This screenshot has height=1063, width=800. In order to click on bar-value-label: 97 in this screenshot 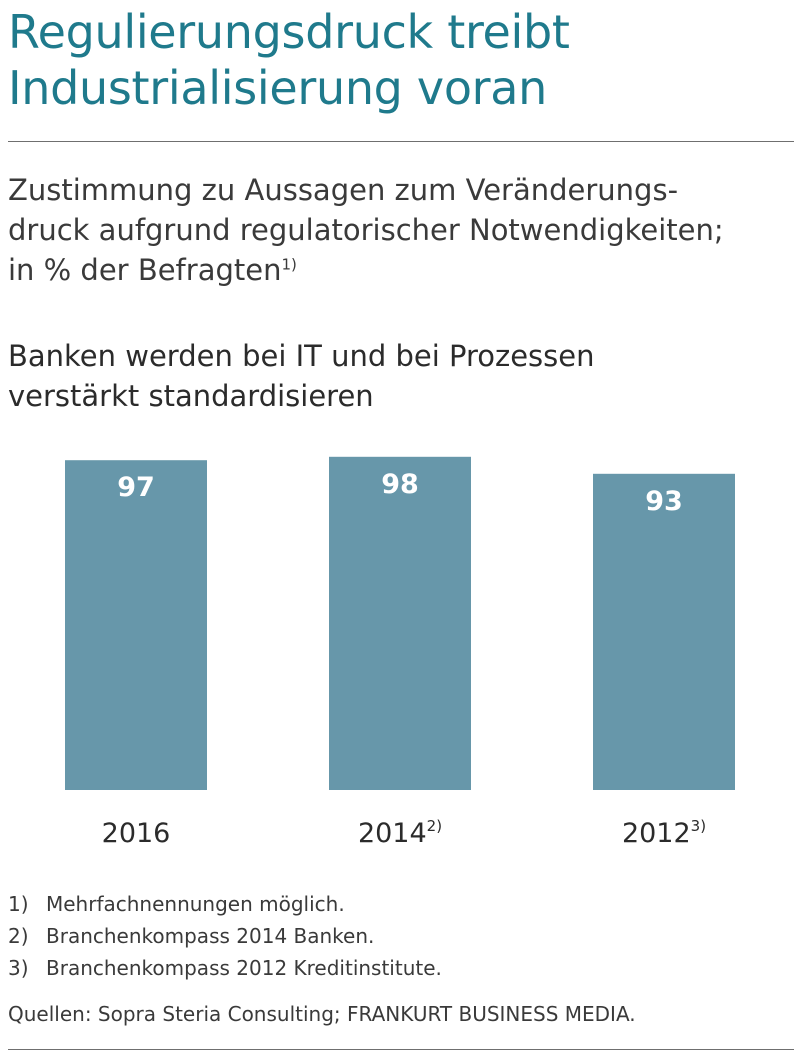, I will do `click(136, 487)`.